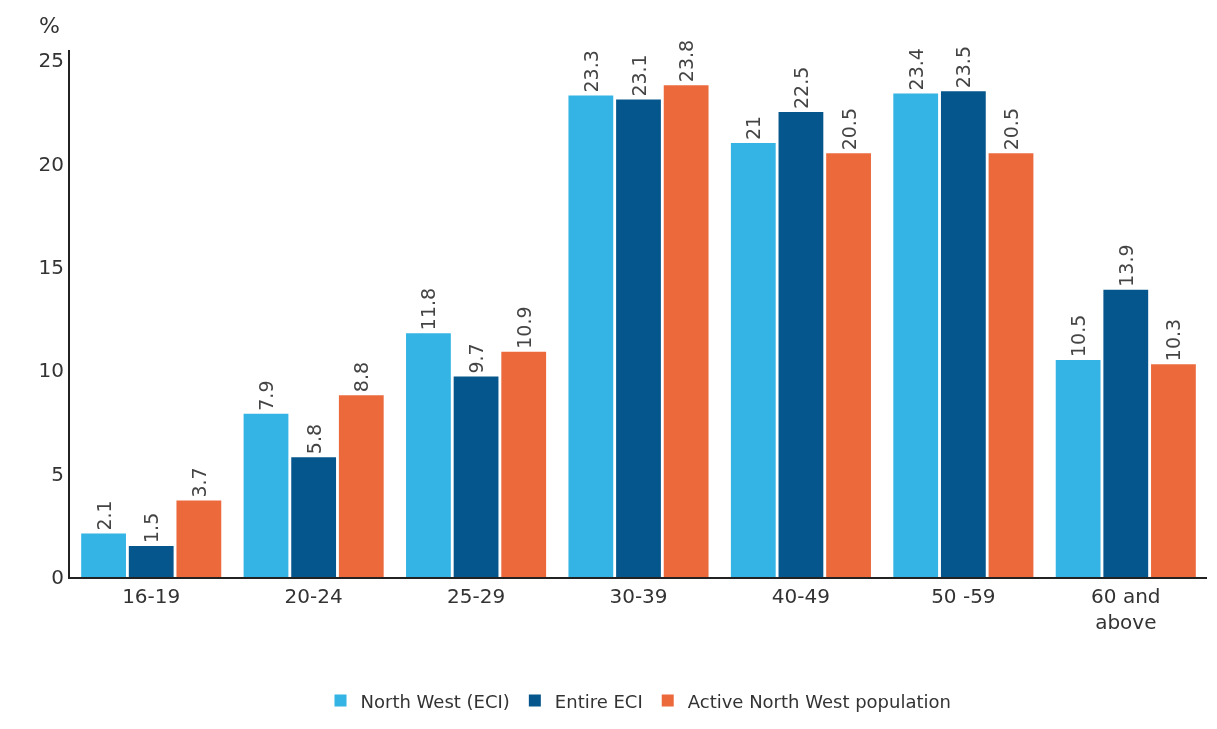 This screenshot has width=1217, height=729. I want to click on x-tick-label: 25-29, so click(476, 596).